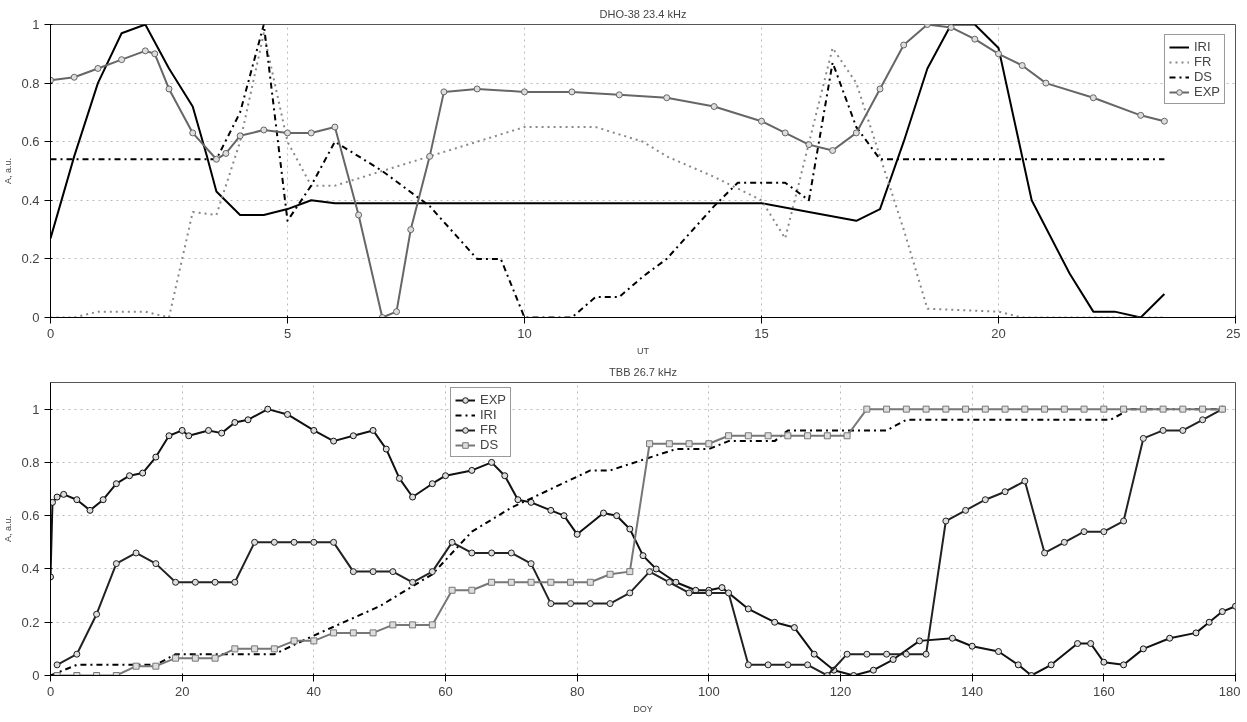 The height and width of the screenshot is (722, 1247). Describe the element at coordinates (761, 333) in the screenshot. I see `x-tick-label: 15` at that location.